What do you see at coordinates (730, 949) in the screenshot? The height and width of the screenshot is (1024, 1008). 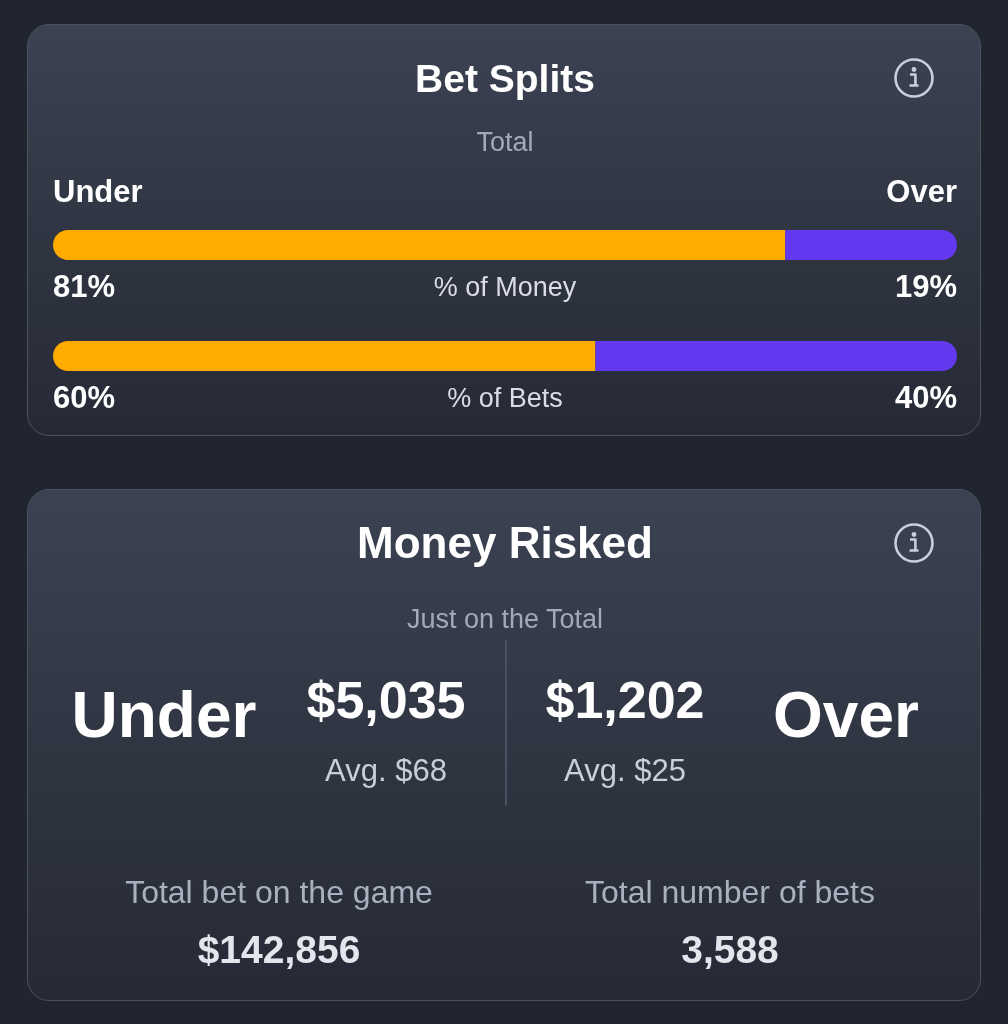 I see `text: 3,588` at bounding box center [730, 949].